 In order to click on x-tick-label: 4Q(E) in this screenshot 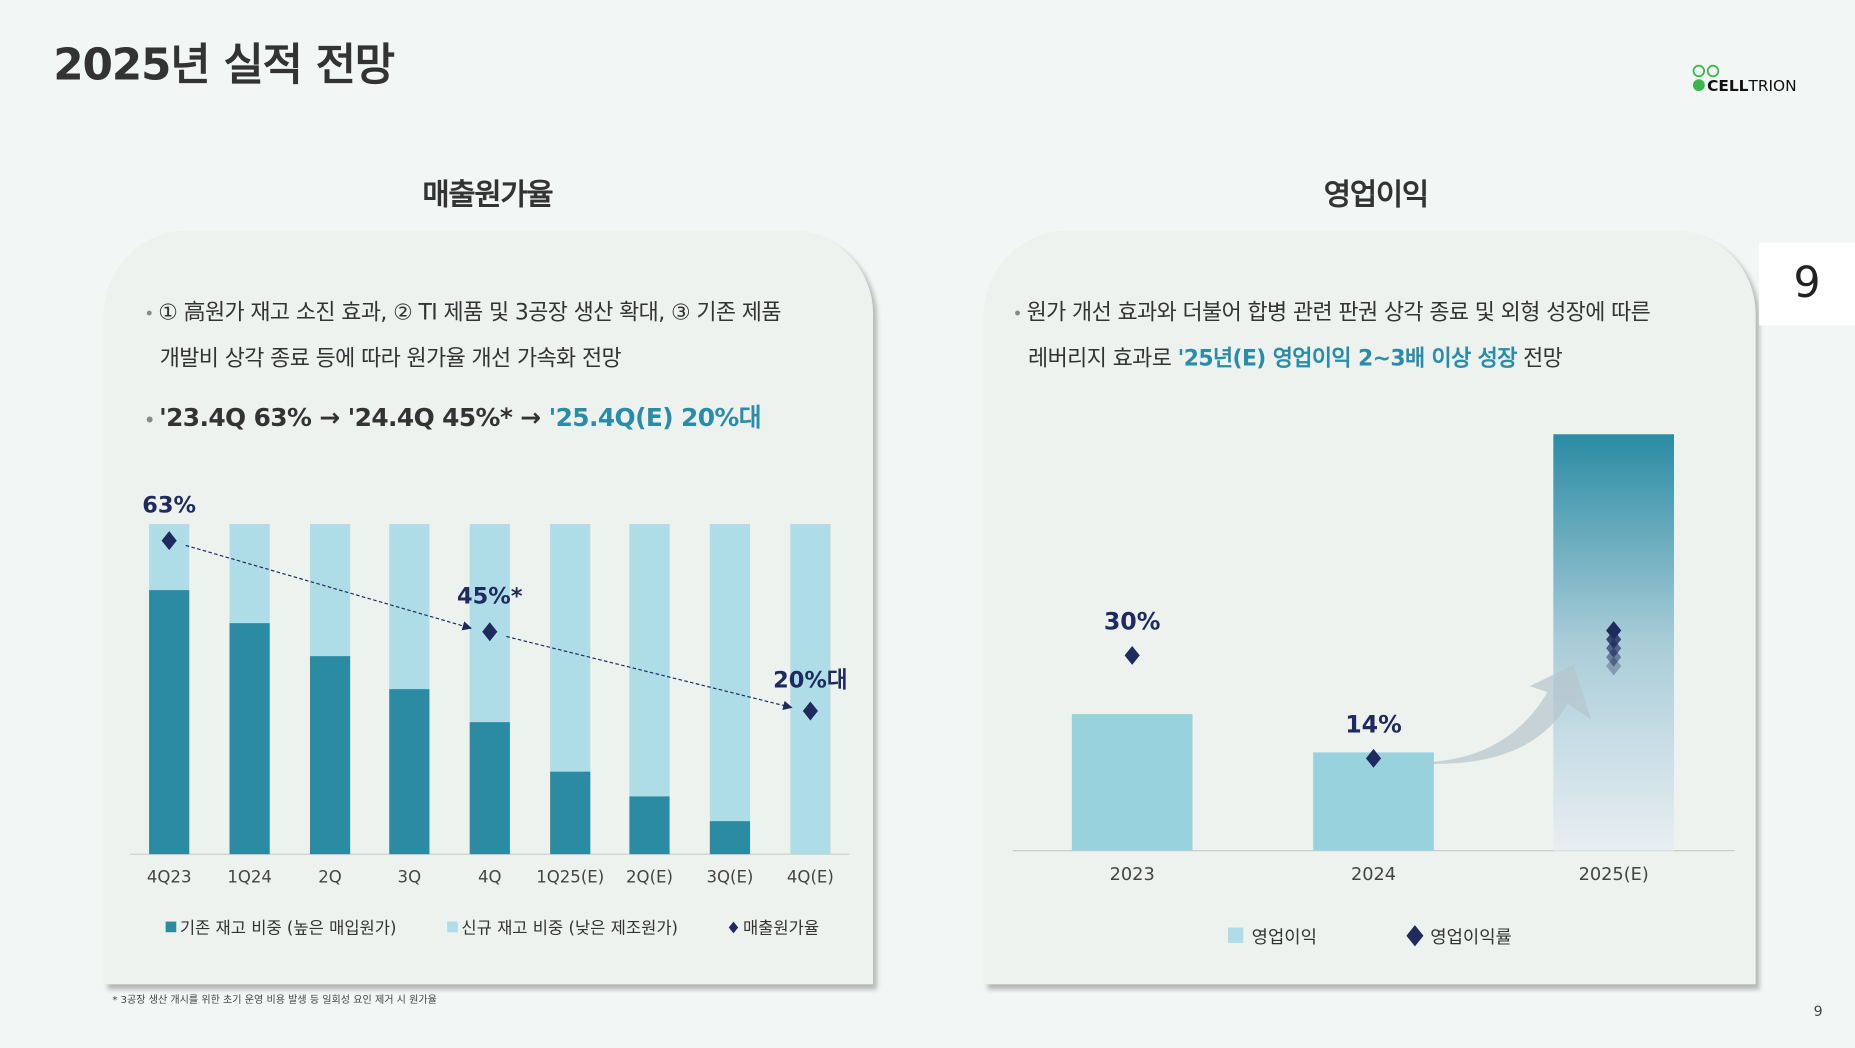, I will do `click(810, 877)`.